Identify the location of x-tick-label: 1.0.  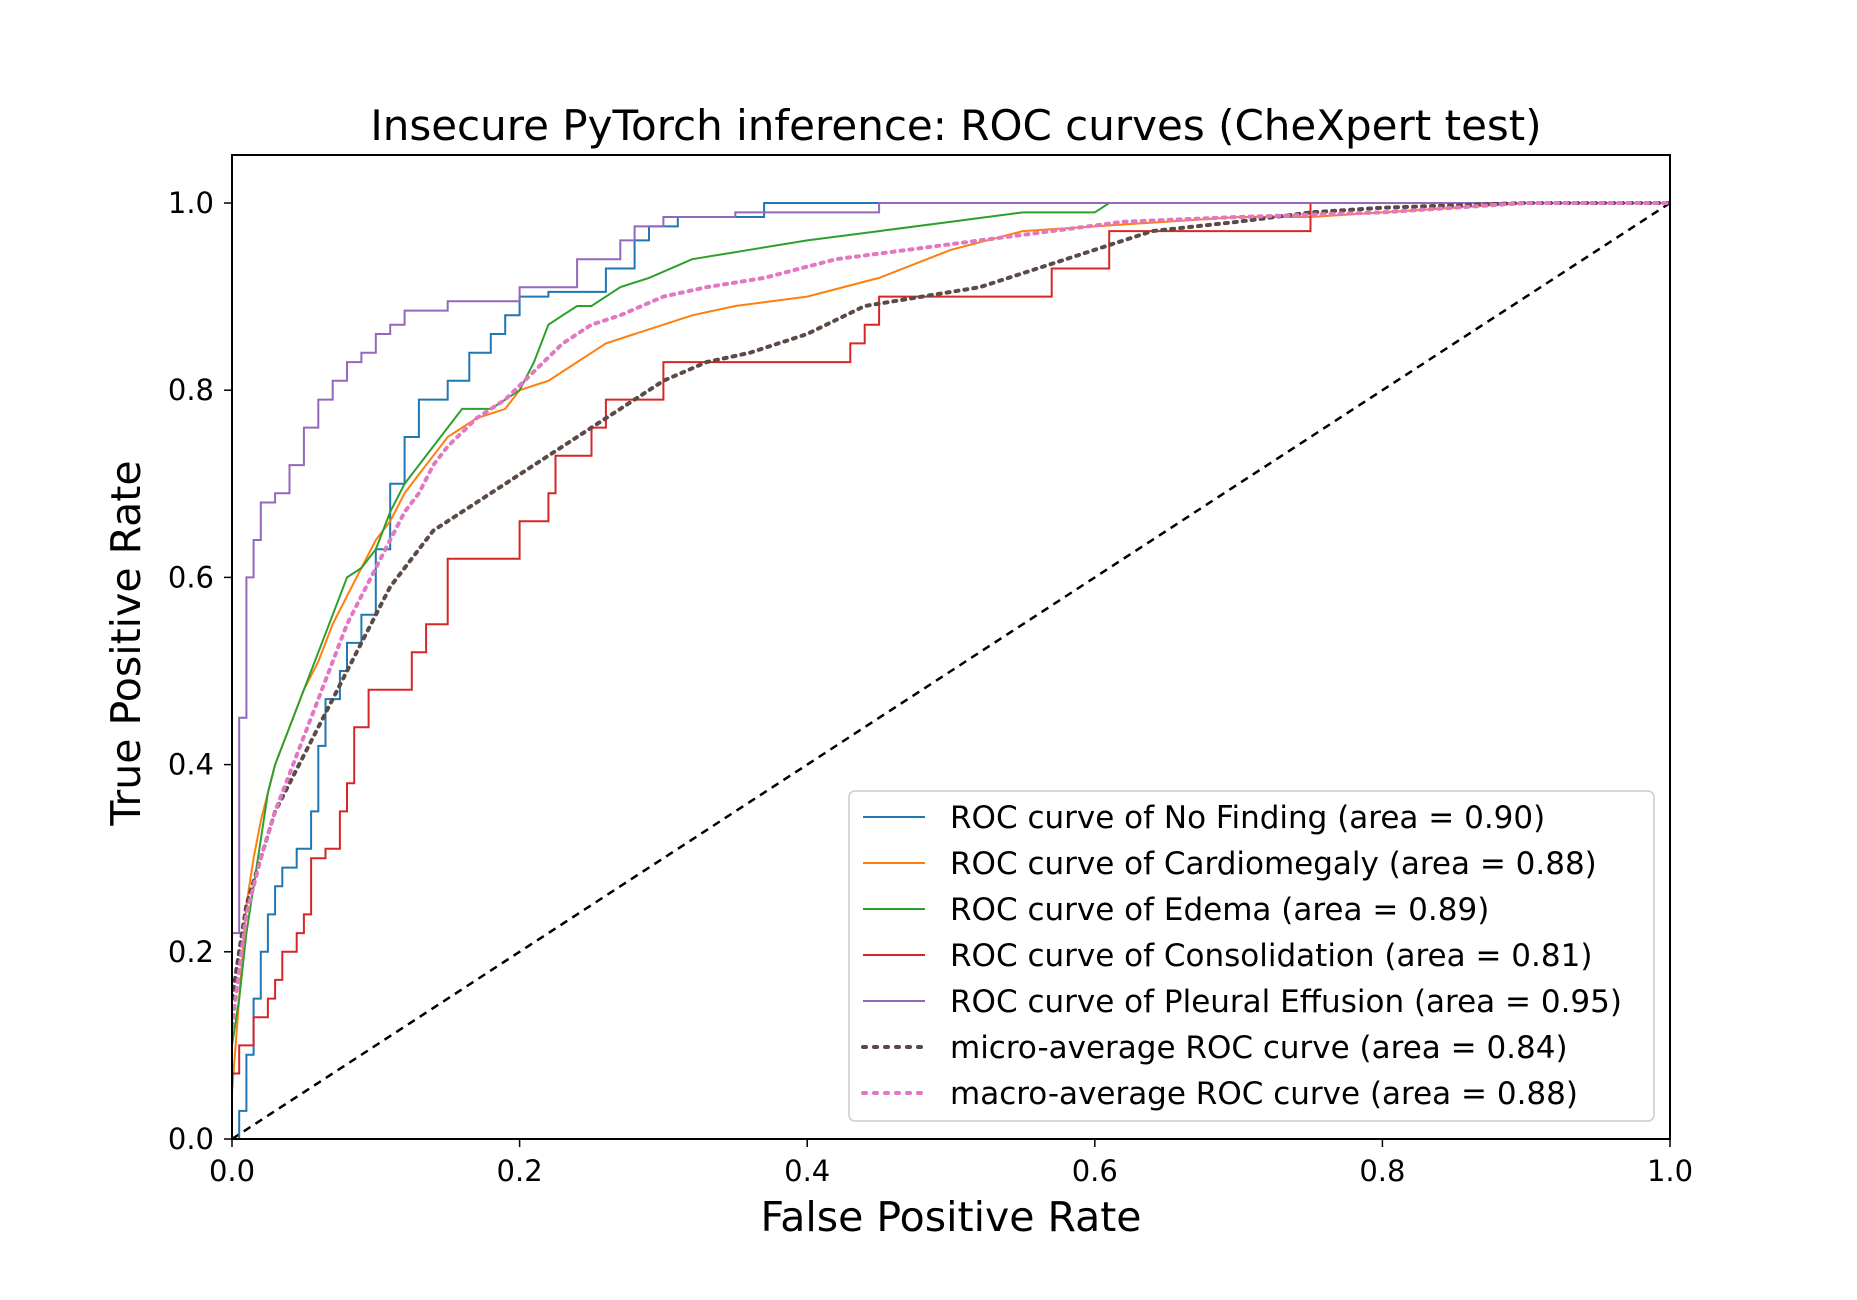
(1670, 1171).